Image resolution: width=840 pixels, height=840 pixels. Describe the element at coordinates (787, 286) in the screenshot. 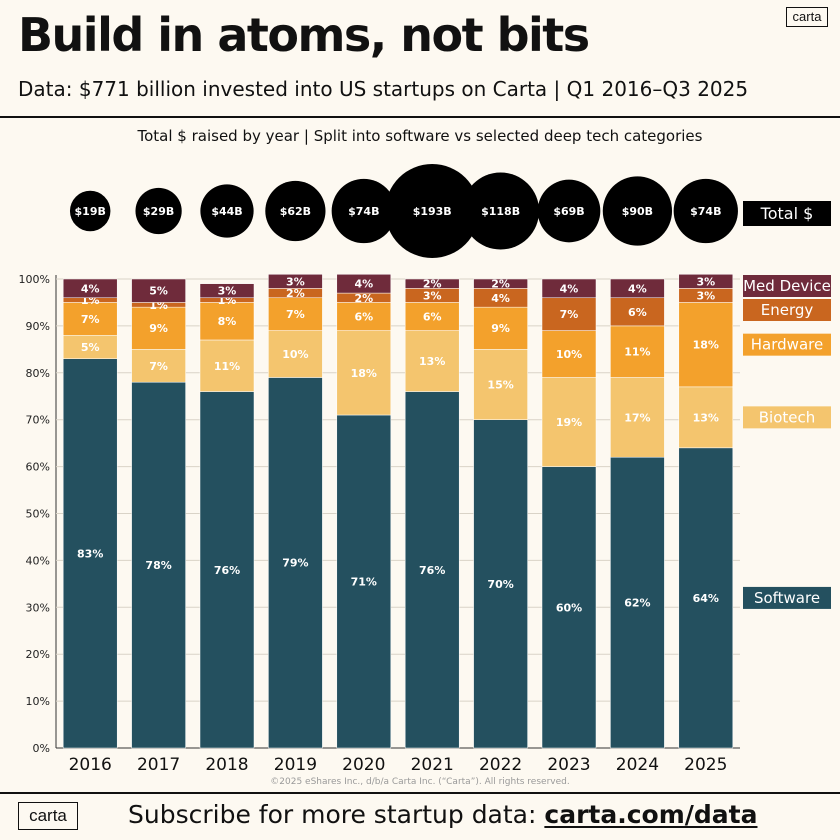

I see `legend-label: Med Device` at that location.